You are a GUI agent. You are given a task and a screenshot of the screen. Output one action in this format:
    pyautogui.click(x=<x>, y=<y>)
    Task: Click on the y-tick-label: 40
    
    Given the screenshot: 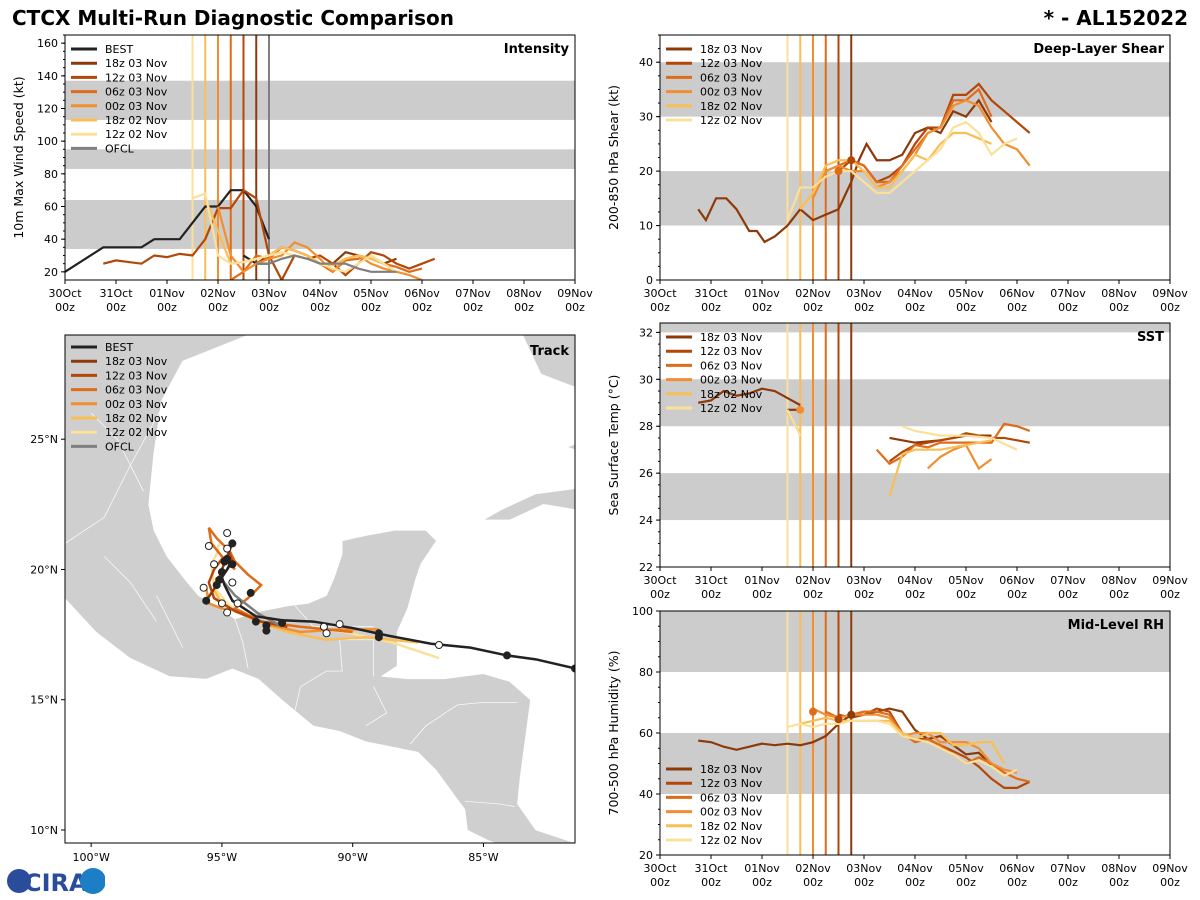 What is the action you would take?
    pyautogui.click(x=646, y=794)
    